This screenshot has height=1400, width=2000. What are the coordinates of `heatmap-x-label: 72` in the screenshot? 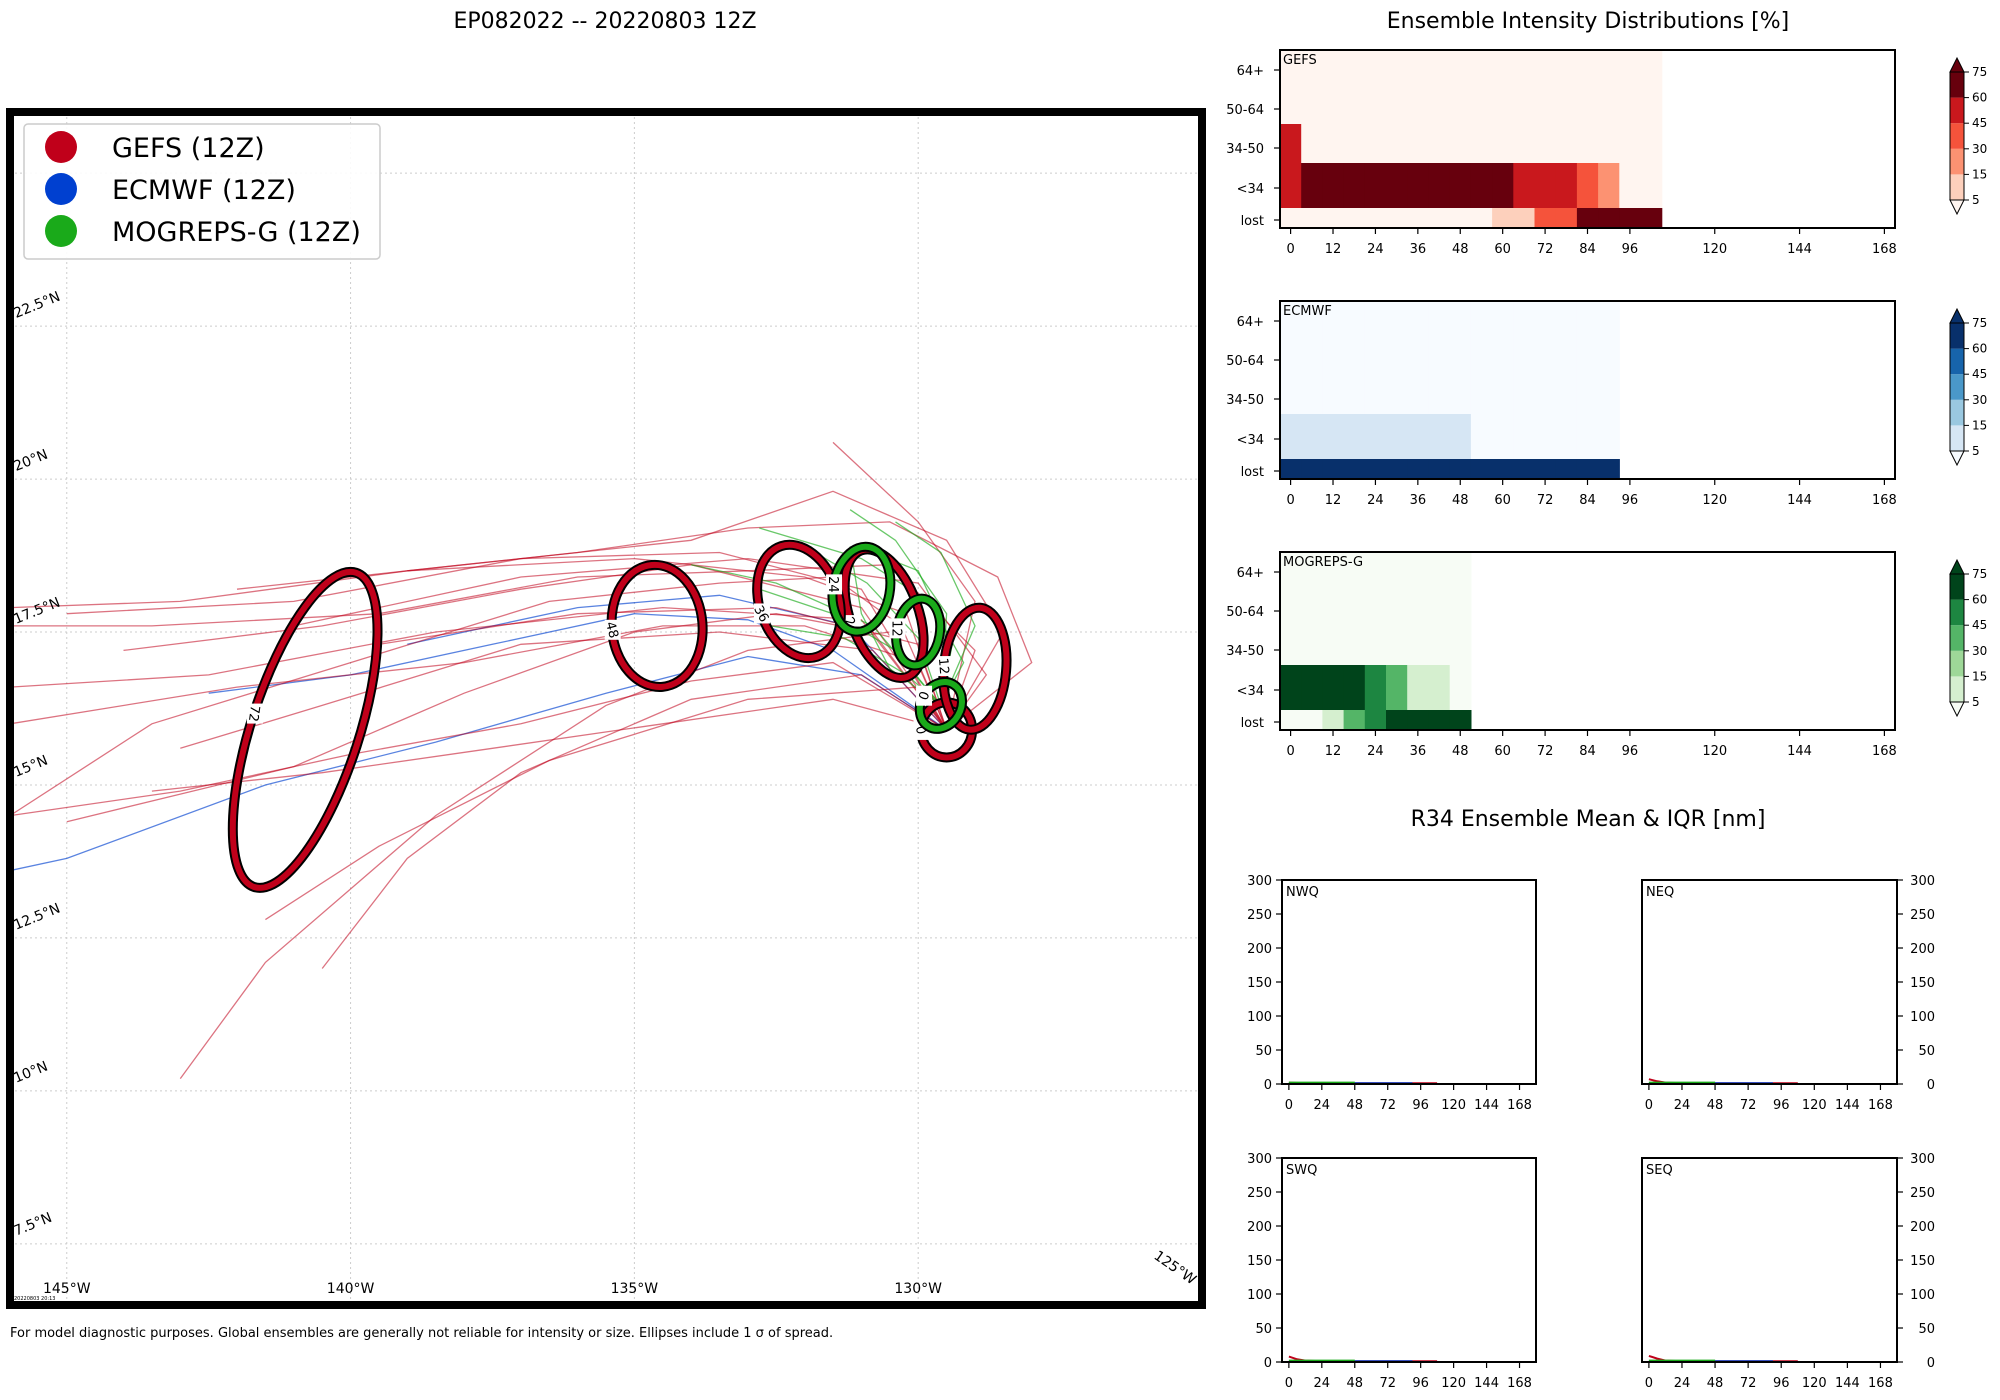 It's located at (1545, 500).